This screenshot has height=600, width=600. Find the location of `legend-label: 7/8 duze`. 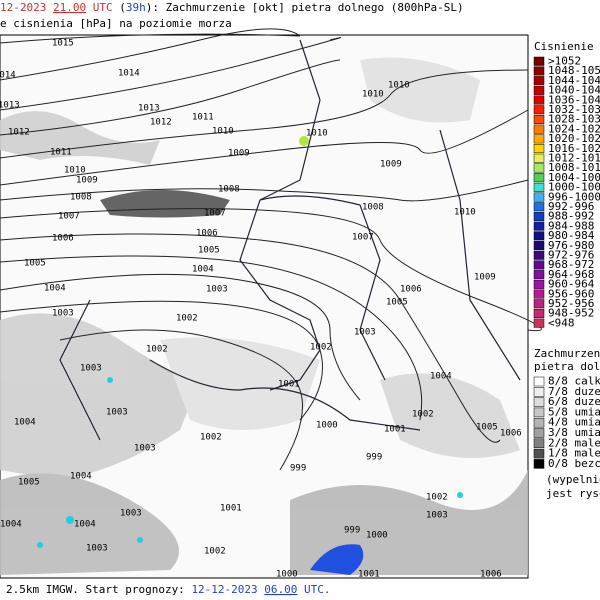

legend-label: 7/8 duze is located at coordinates (574, 391).